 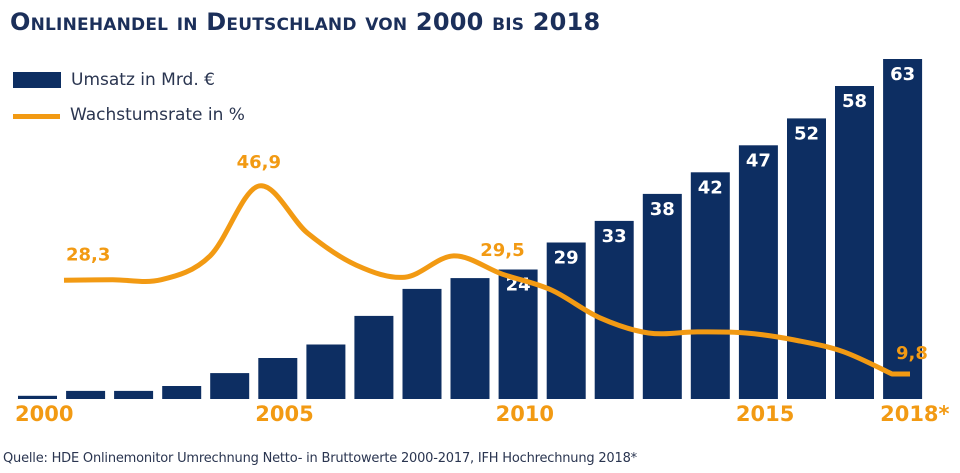 What do you see at coordinates (806, 133) in the screenshot?
I see `bar-label-2016: 52` at bounding box center [806, 133].